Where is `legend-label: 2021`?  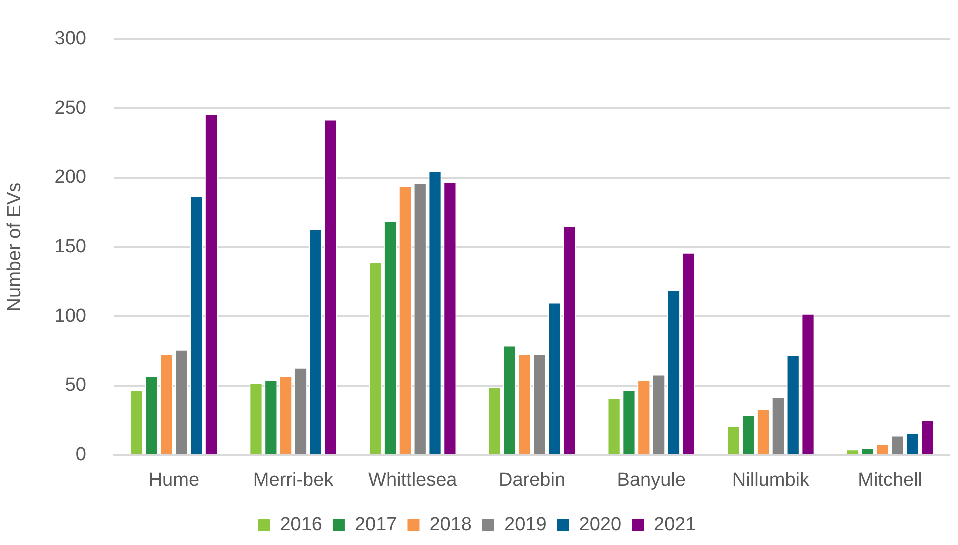
legend-label: 2021 is located at coordinates (675, 525).